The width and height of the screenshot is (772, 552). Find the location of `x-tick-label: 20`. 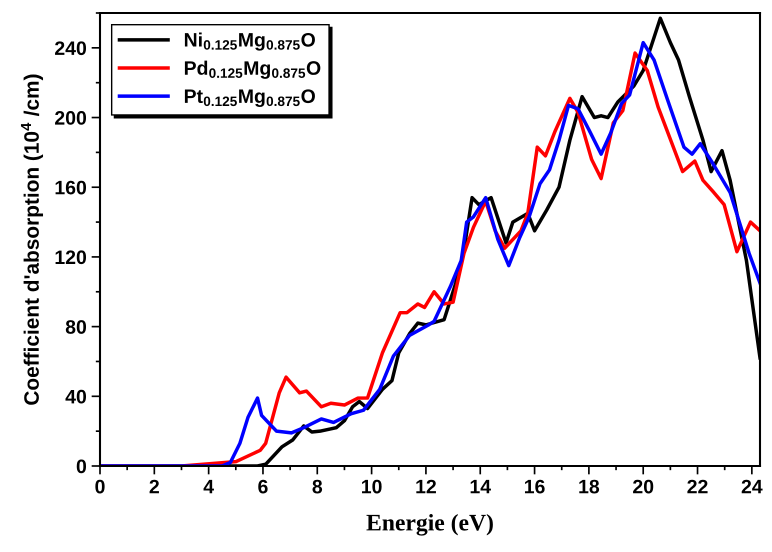

x-tick-label: 20 is located at coordinates (643, 487).